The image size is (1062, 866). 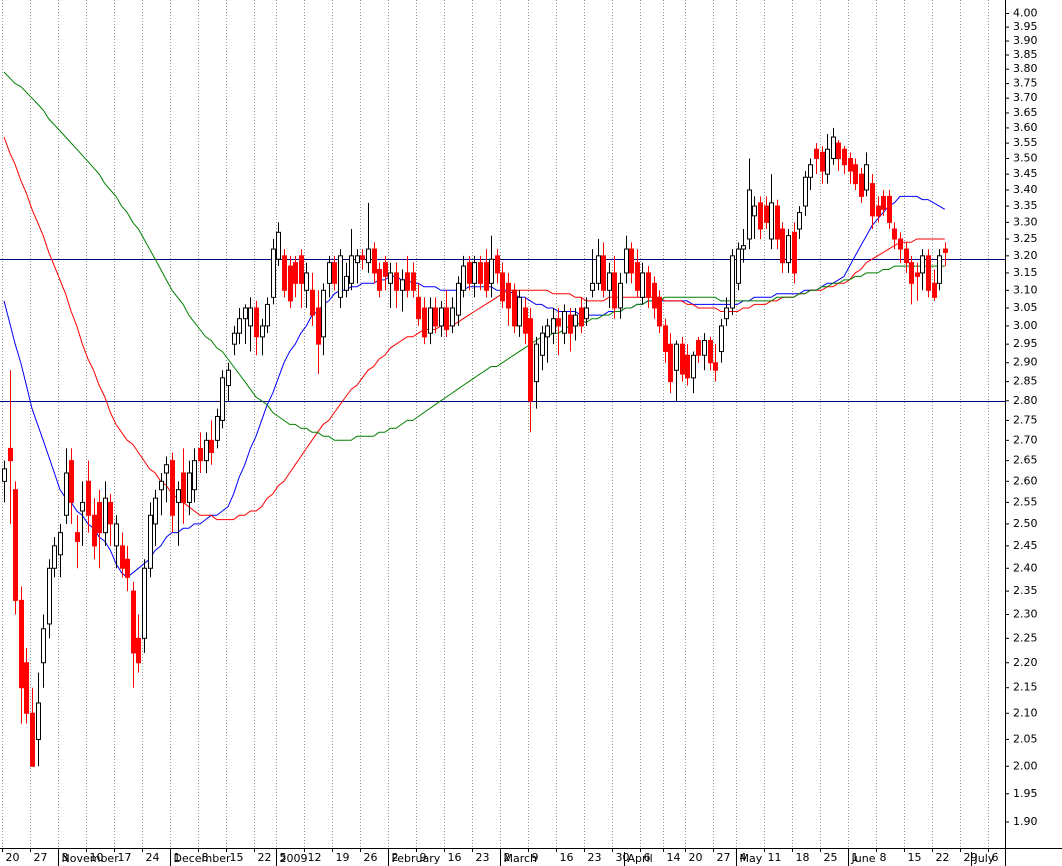 I want to click on y-tick-label: 3.95, so click(x=1025, y=26).